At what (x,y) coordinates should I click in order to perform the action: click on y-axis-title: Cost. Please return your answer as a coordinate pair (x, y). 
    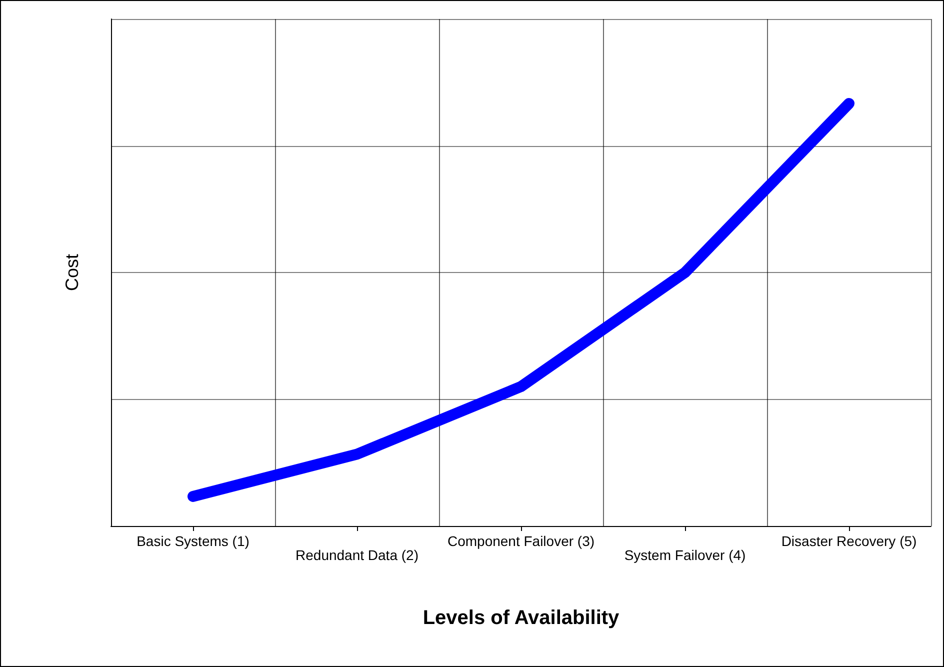
    Looking at the image, I should click on (72, 273).